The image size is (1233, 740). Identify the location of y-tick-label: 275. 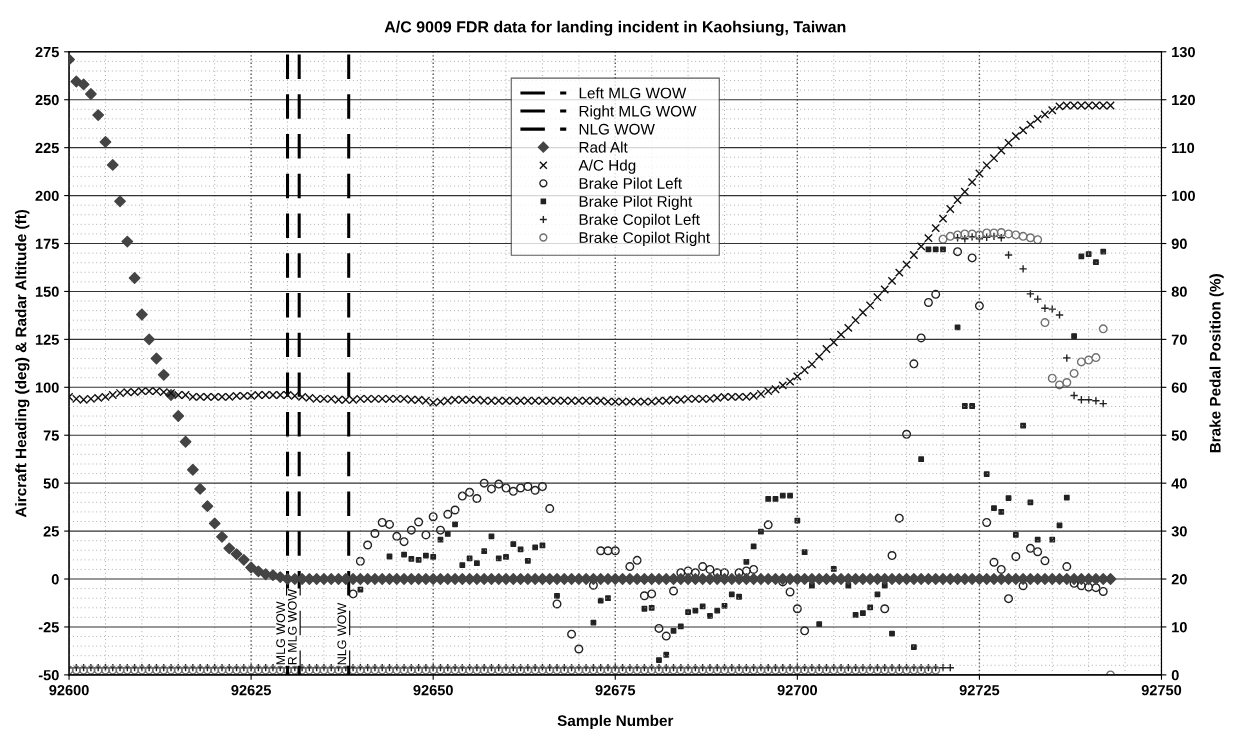
(47, 52).